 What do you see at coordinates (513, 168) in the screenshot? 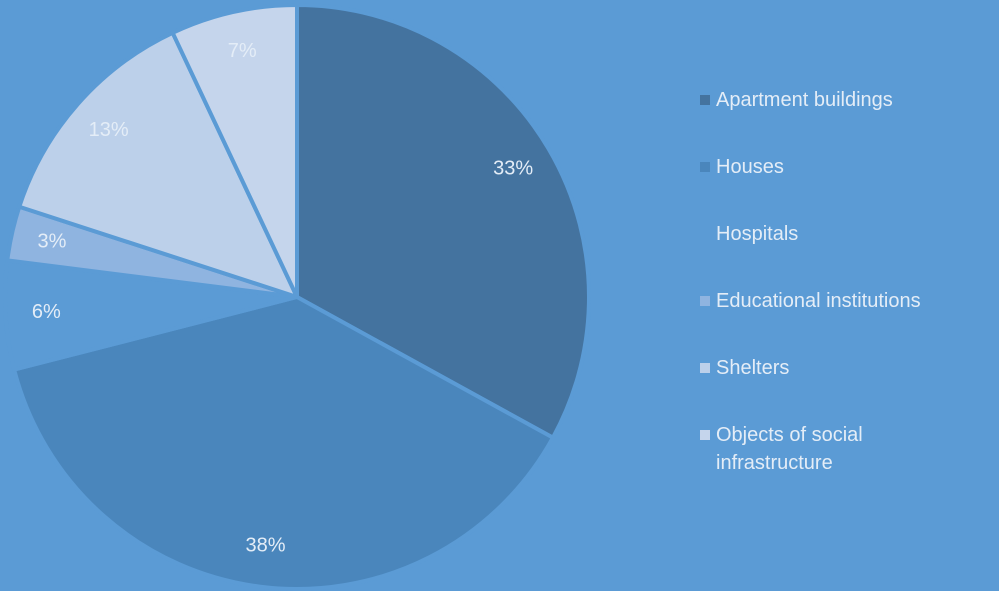
I see `data-label: 33%` at bounding box center [513, 168].